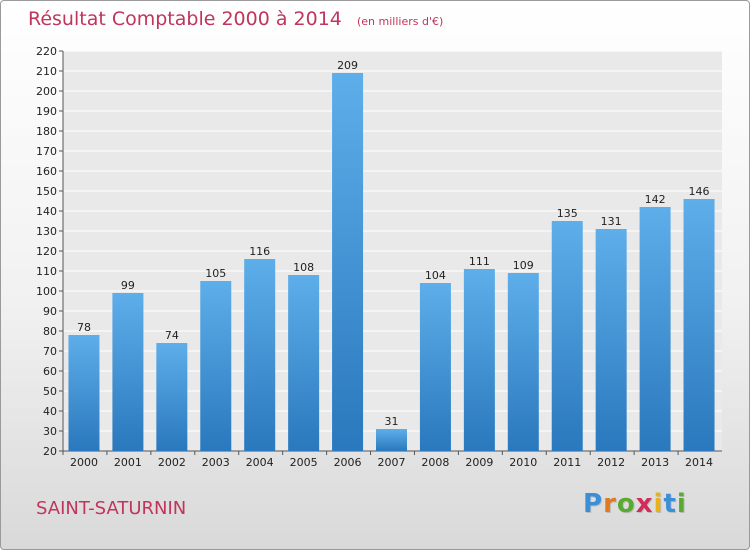  Describe the element at coordinates (644, 504) in the screenshot. I see `logo-letter: x` at that location.